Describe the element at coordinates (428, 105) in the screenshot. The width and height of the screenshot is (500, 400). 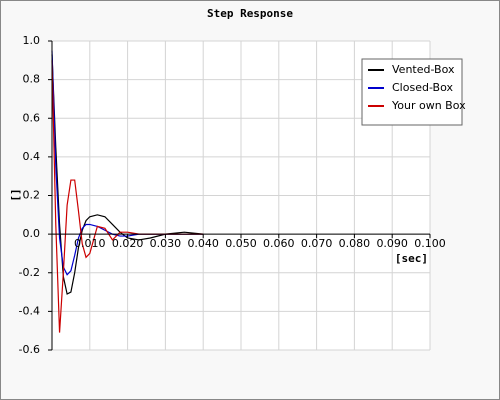
I see `legend-label: Your own Box` at that location.